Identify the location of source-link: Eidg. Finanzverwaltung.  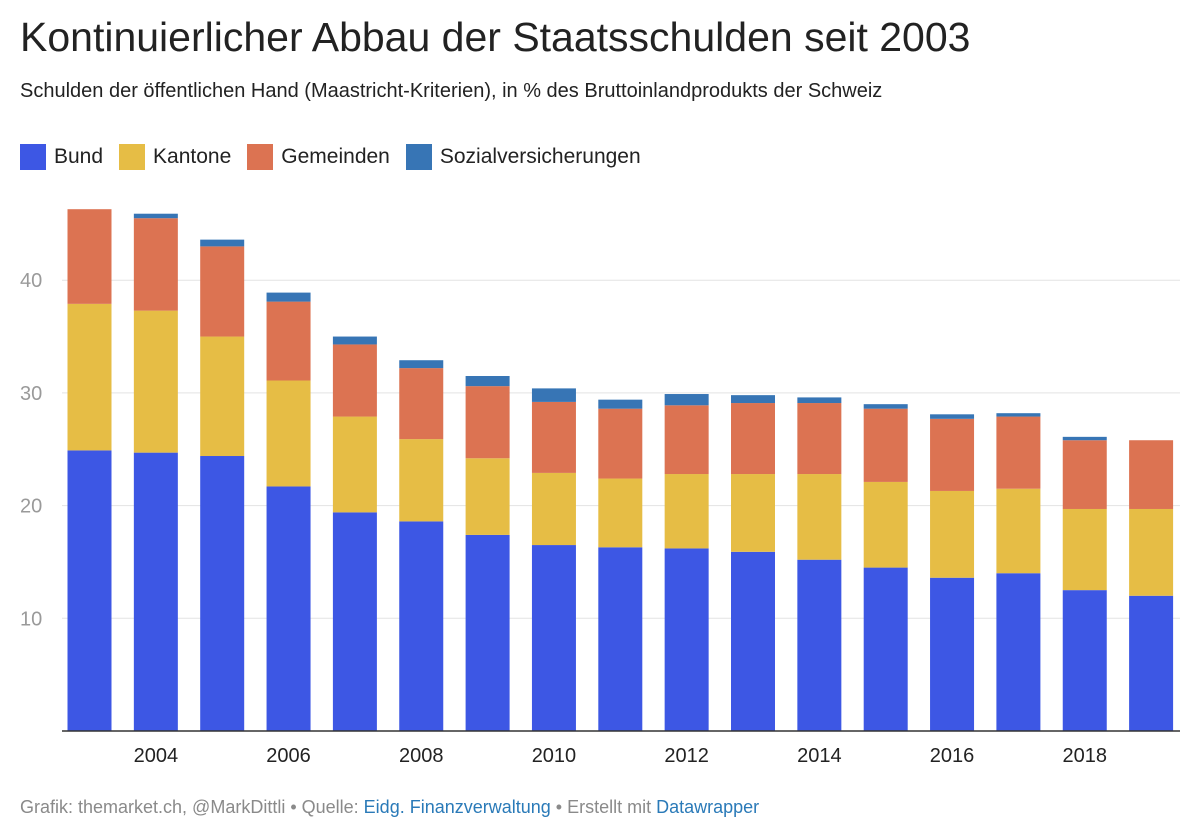
(457, 807).